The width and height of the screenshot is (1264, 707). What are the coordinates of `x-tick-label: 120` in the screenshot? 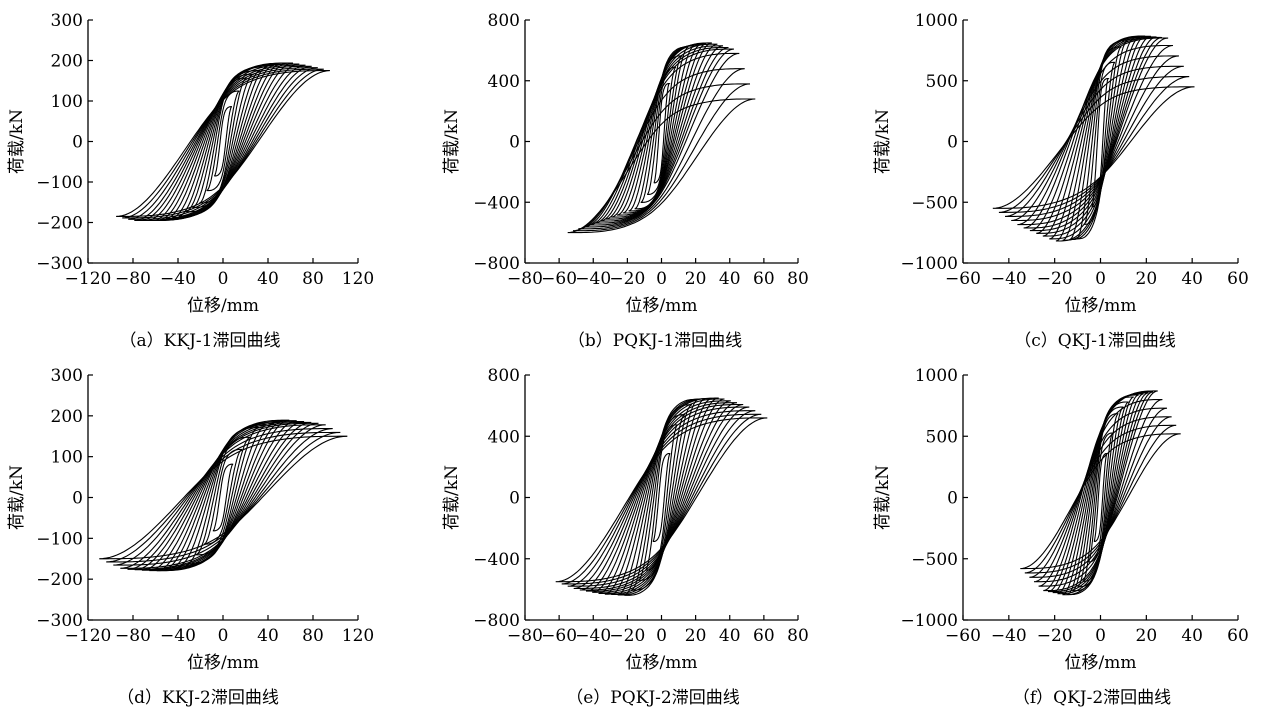 It's located at (358, 279).